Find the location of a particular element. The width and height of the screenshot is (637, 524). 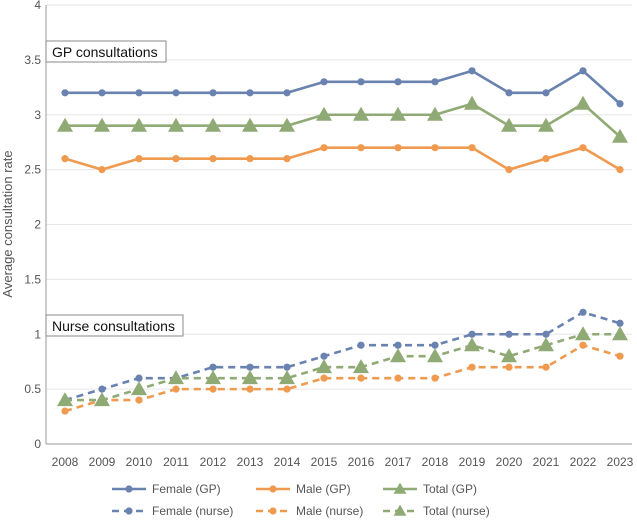

x-tick-label: 2021 is located at coordinates (546, 462).